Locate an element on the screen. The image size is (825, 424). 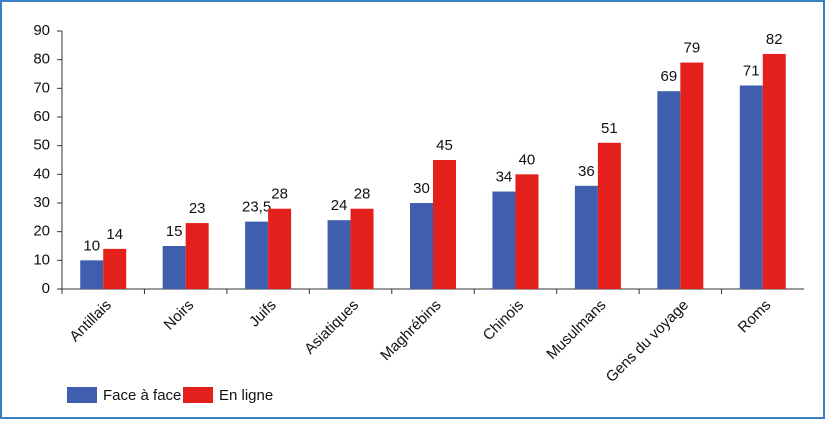
y-tick-label: 80 is located at coordinates (41, 59).